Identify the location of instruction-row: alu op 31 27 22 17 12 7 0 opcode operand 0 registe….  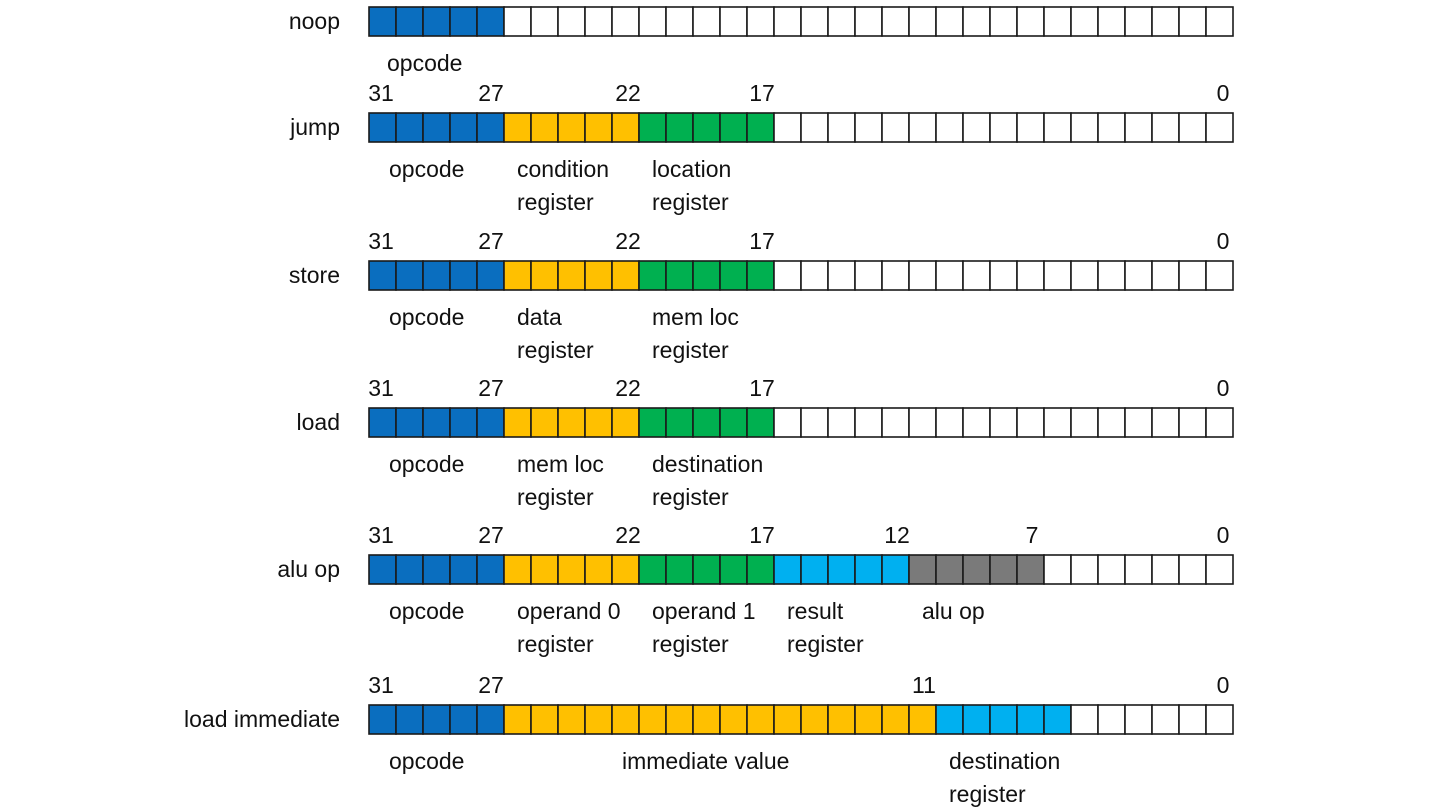
(755, 589).